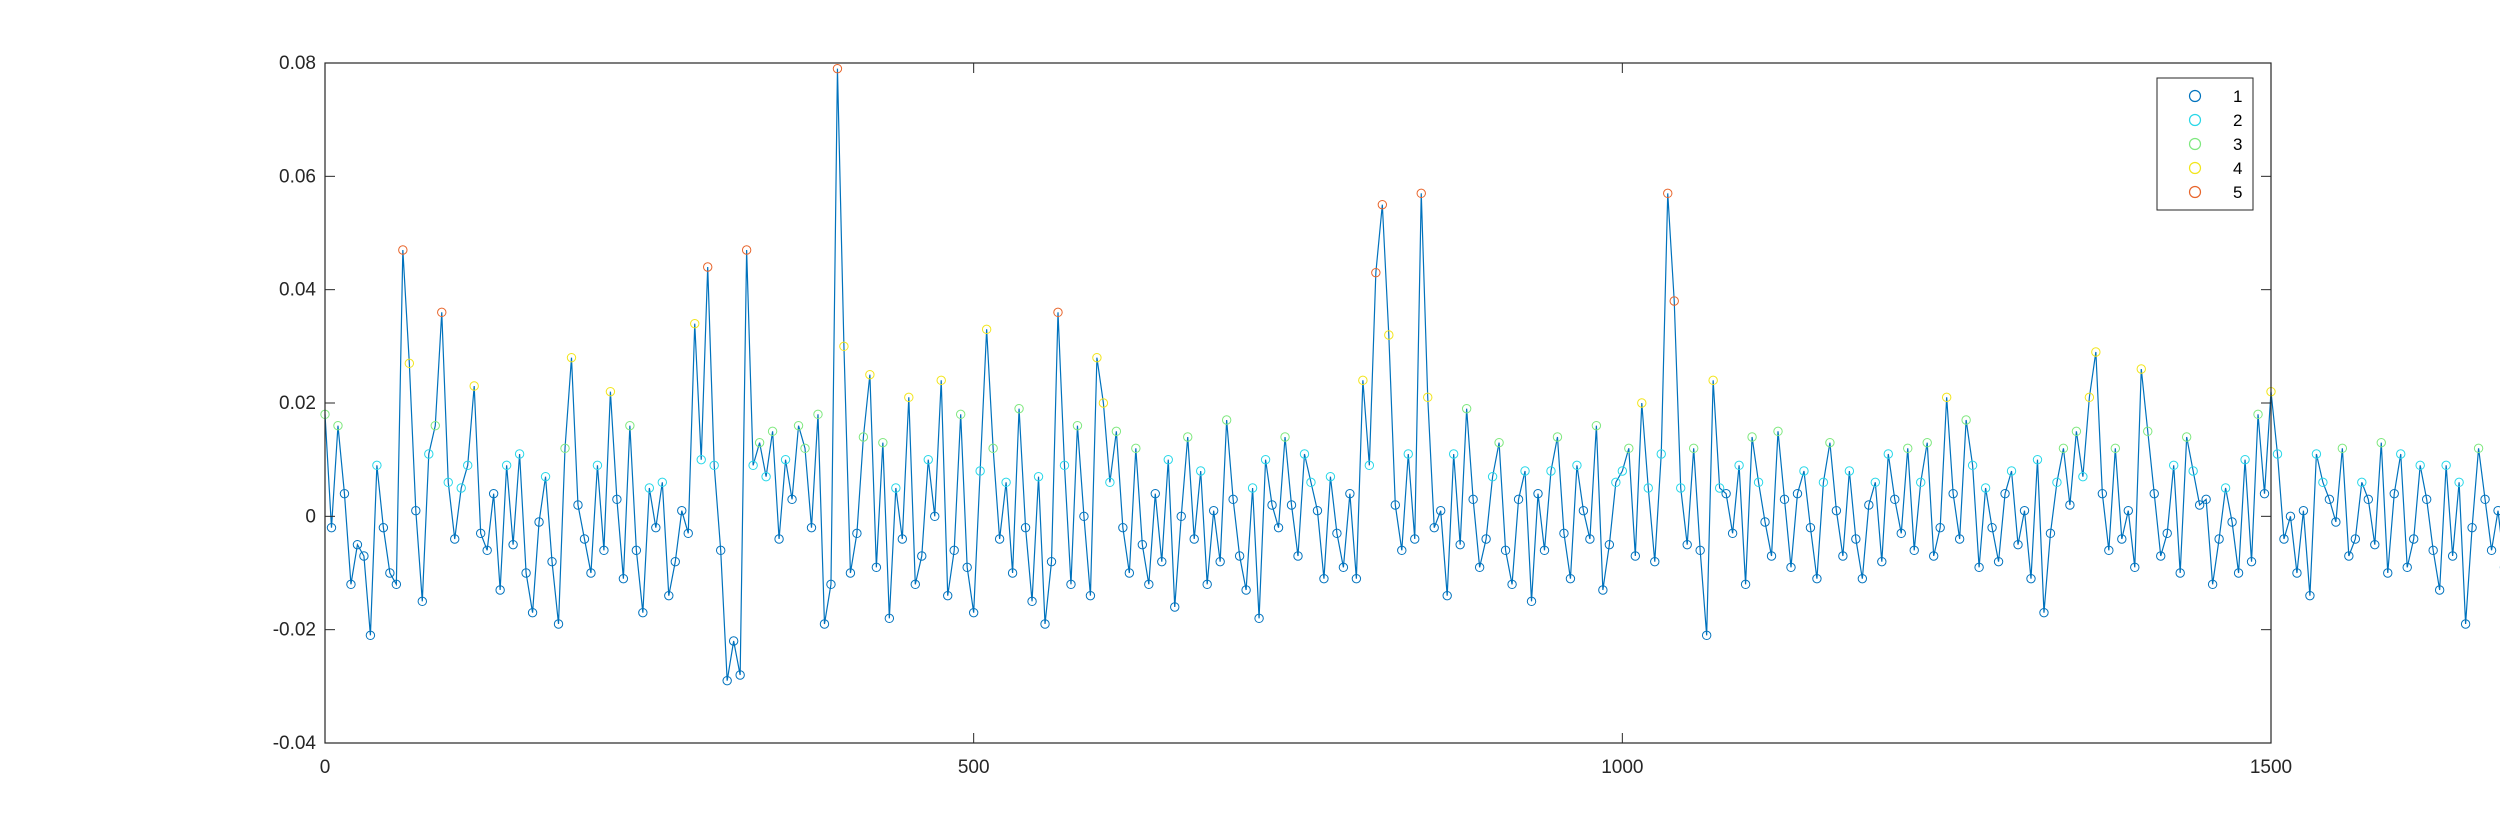  Describe the element at coordinates (295, 743) in the screenshot. I see `y-tick-label: -0.04` at that location.